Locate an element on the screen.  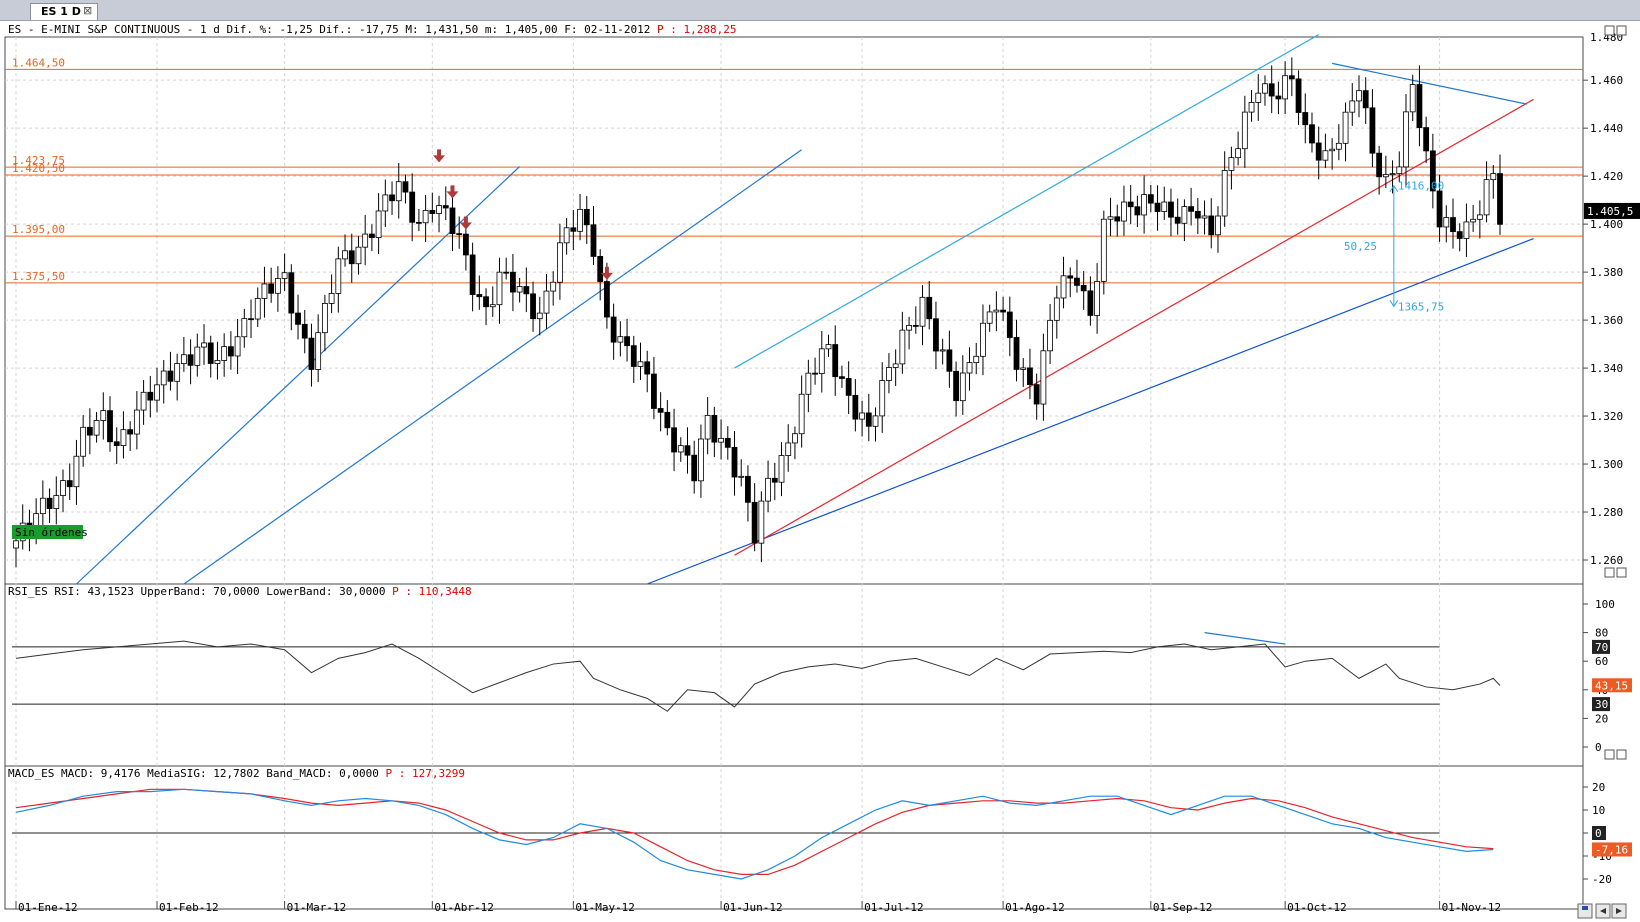
down-arrow-icon is located at coordinates (452, 192).